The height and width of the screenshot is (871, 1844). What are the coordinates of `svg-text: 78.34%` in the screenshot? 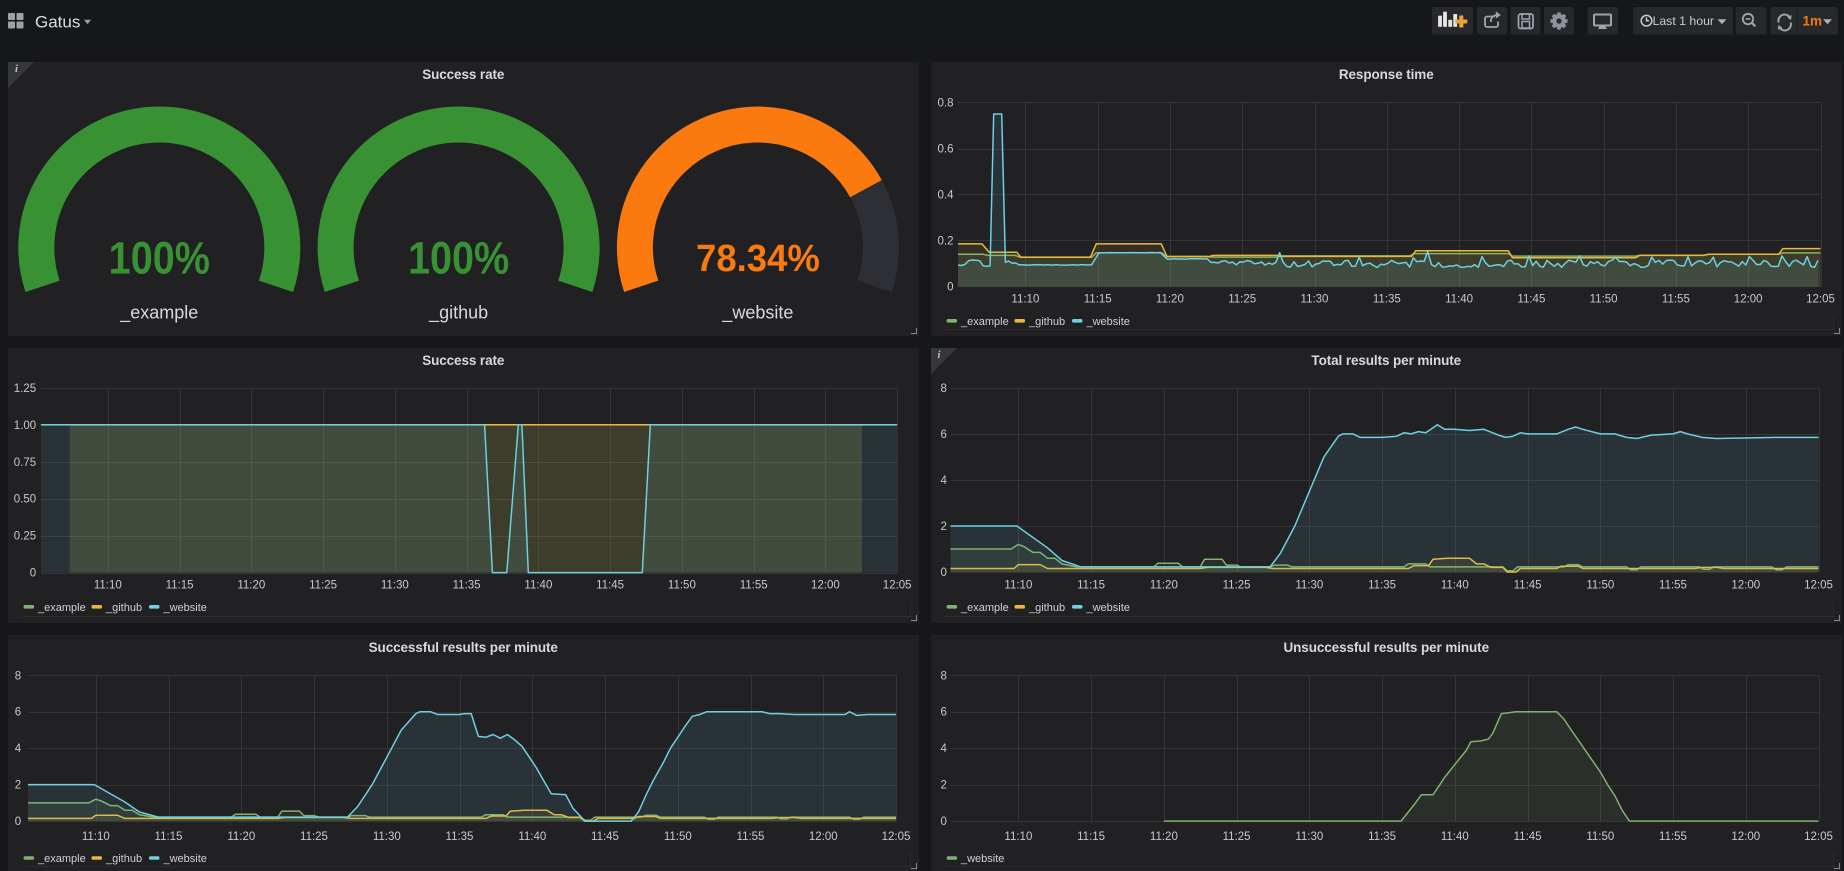 It's located at (758, 257).